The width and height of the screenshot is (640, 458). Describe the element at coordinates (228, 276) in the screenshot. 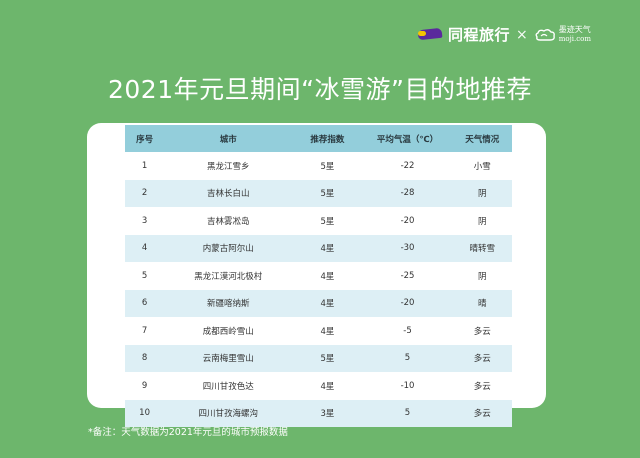

I see `cell-city: 黑龙江漠河北极村` at that location.